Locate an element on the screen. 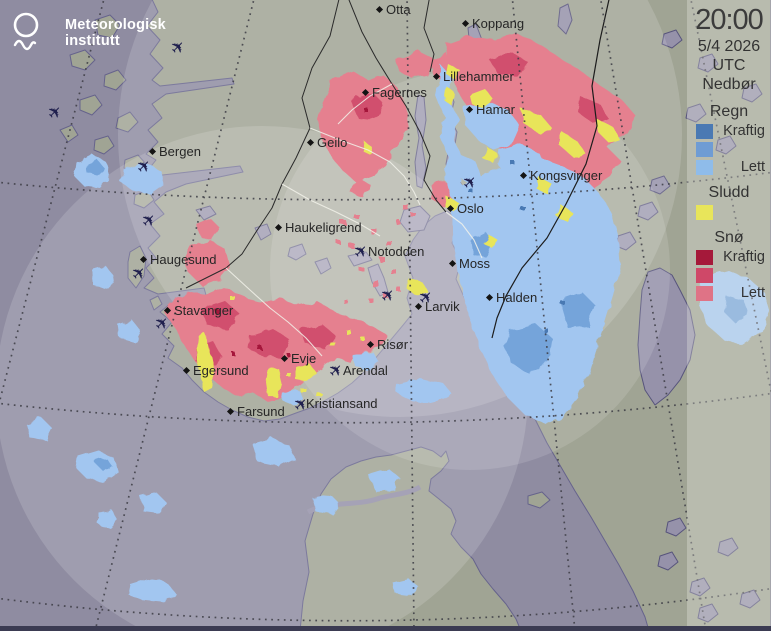 The image size is (771, 631). met-logo: Meteorologisk institutt is located at coordinates (89, 32).